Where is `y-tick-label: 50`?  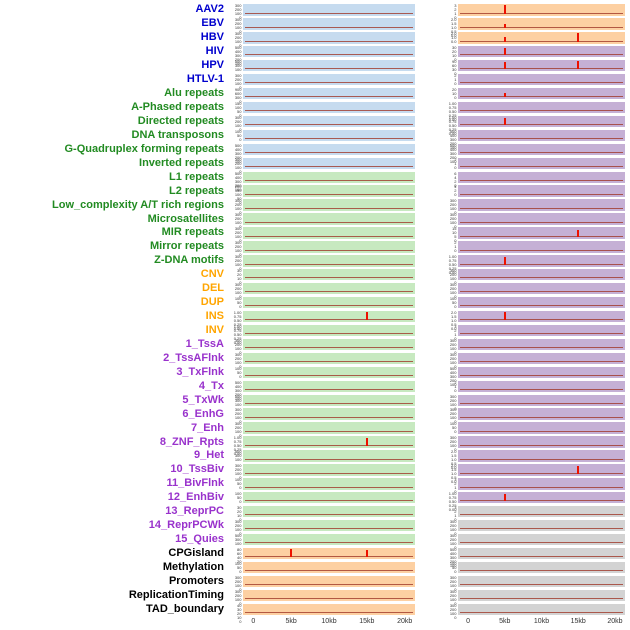
y-tick-label: 50 is located at coordinates (454, 567).